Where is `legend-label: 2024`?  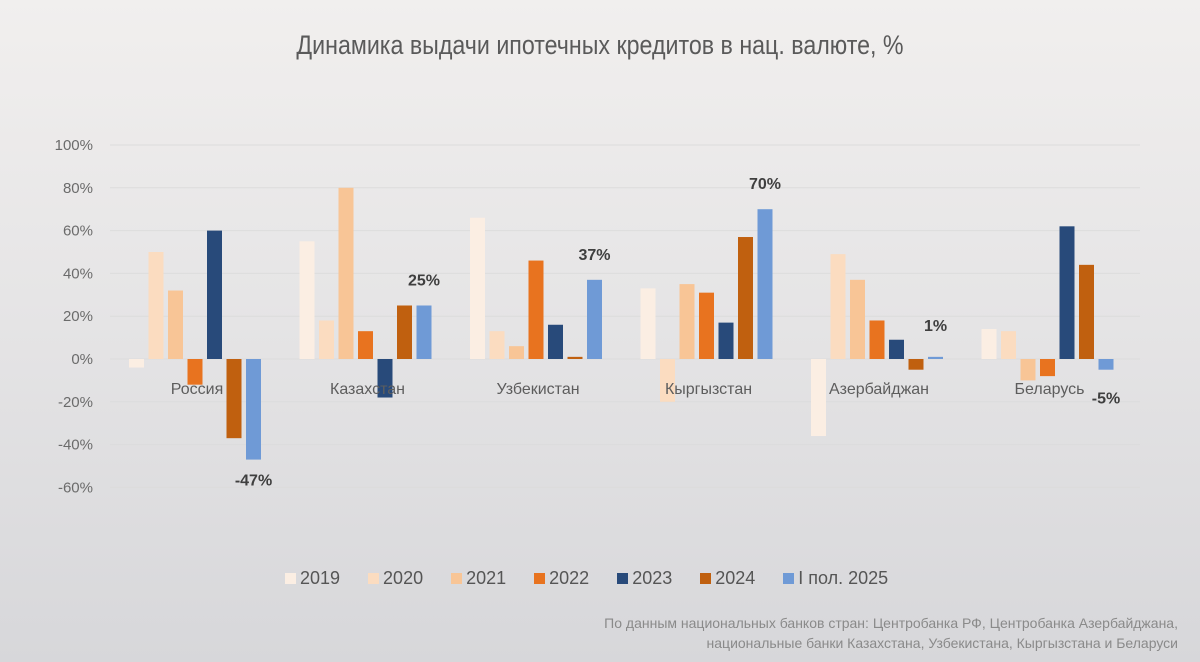 legend-label: 2024 is located at coordinates (735, 577).